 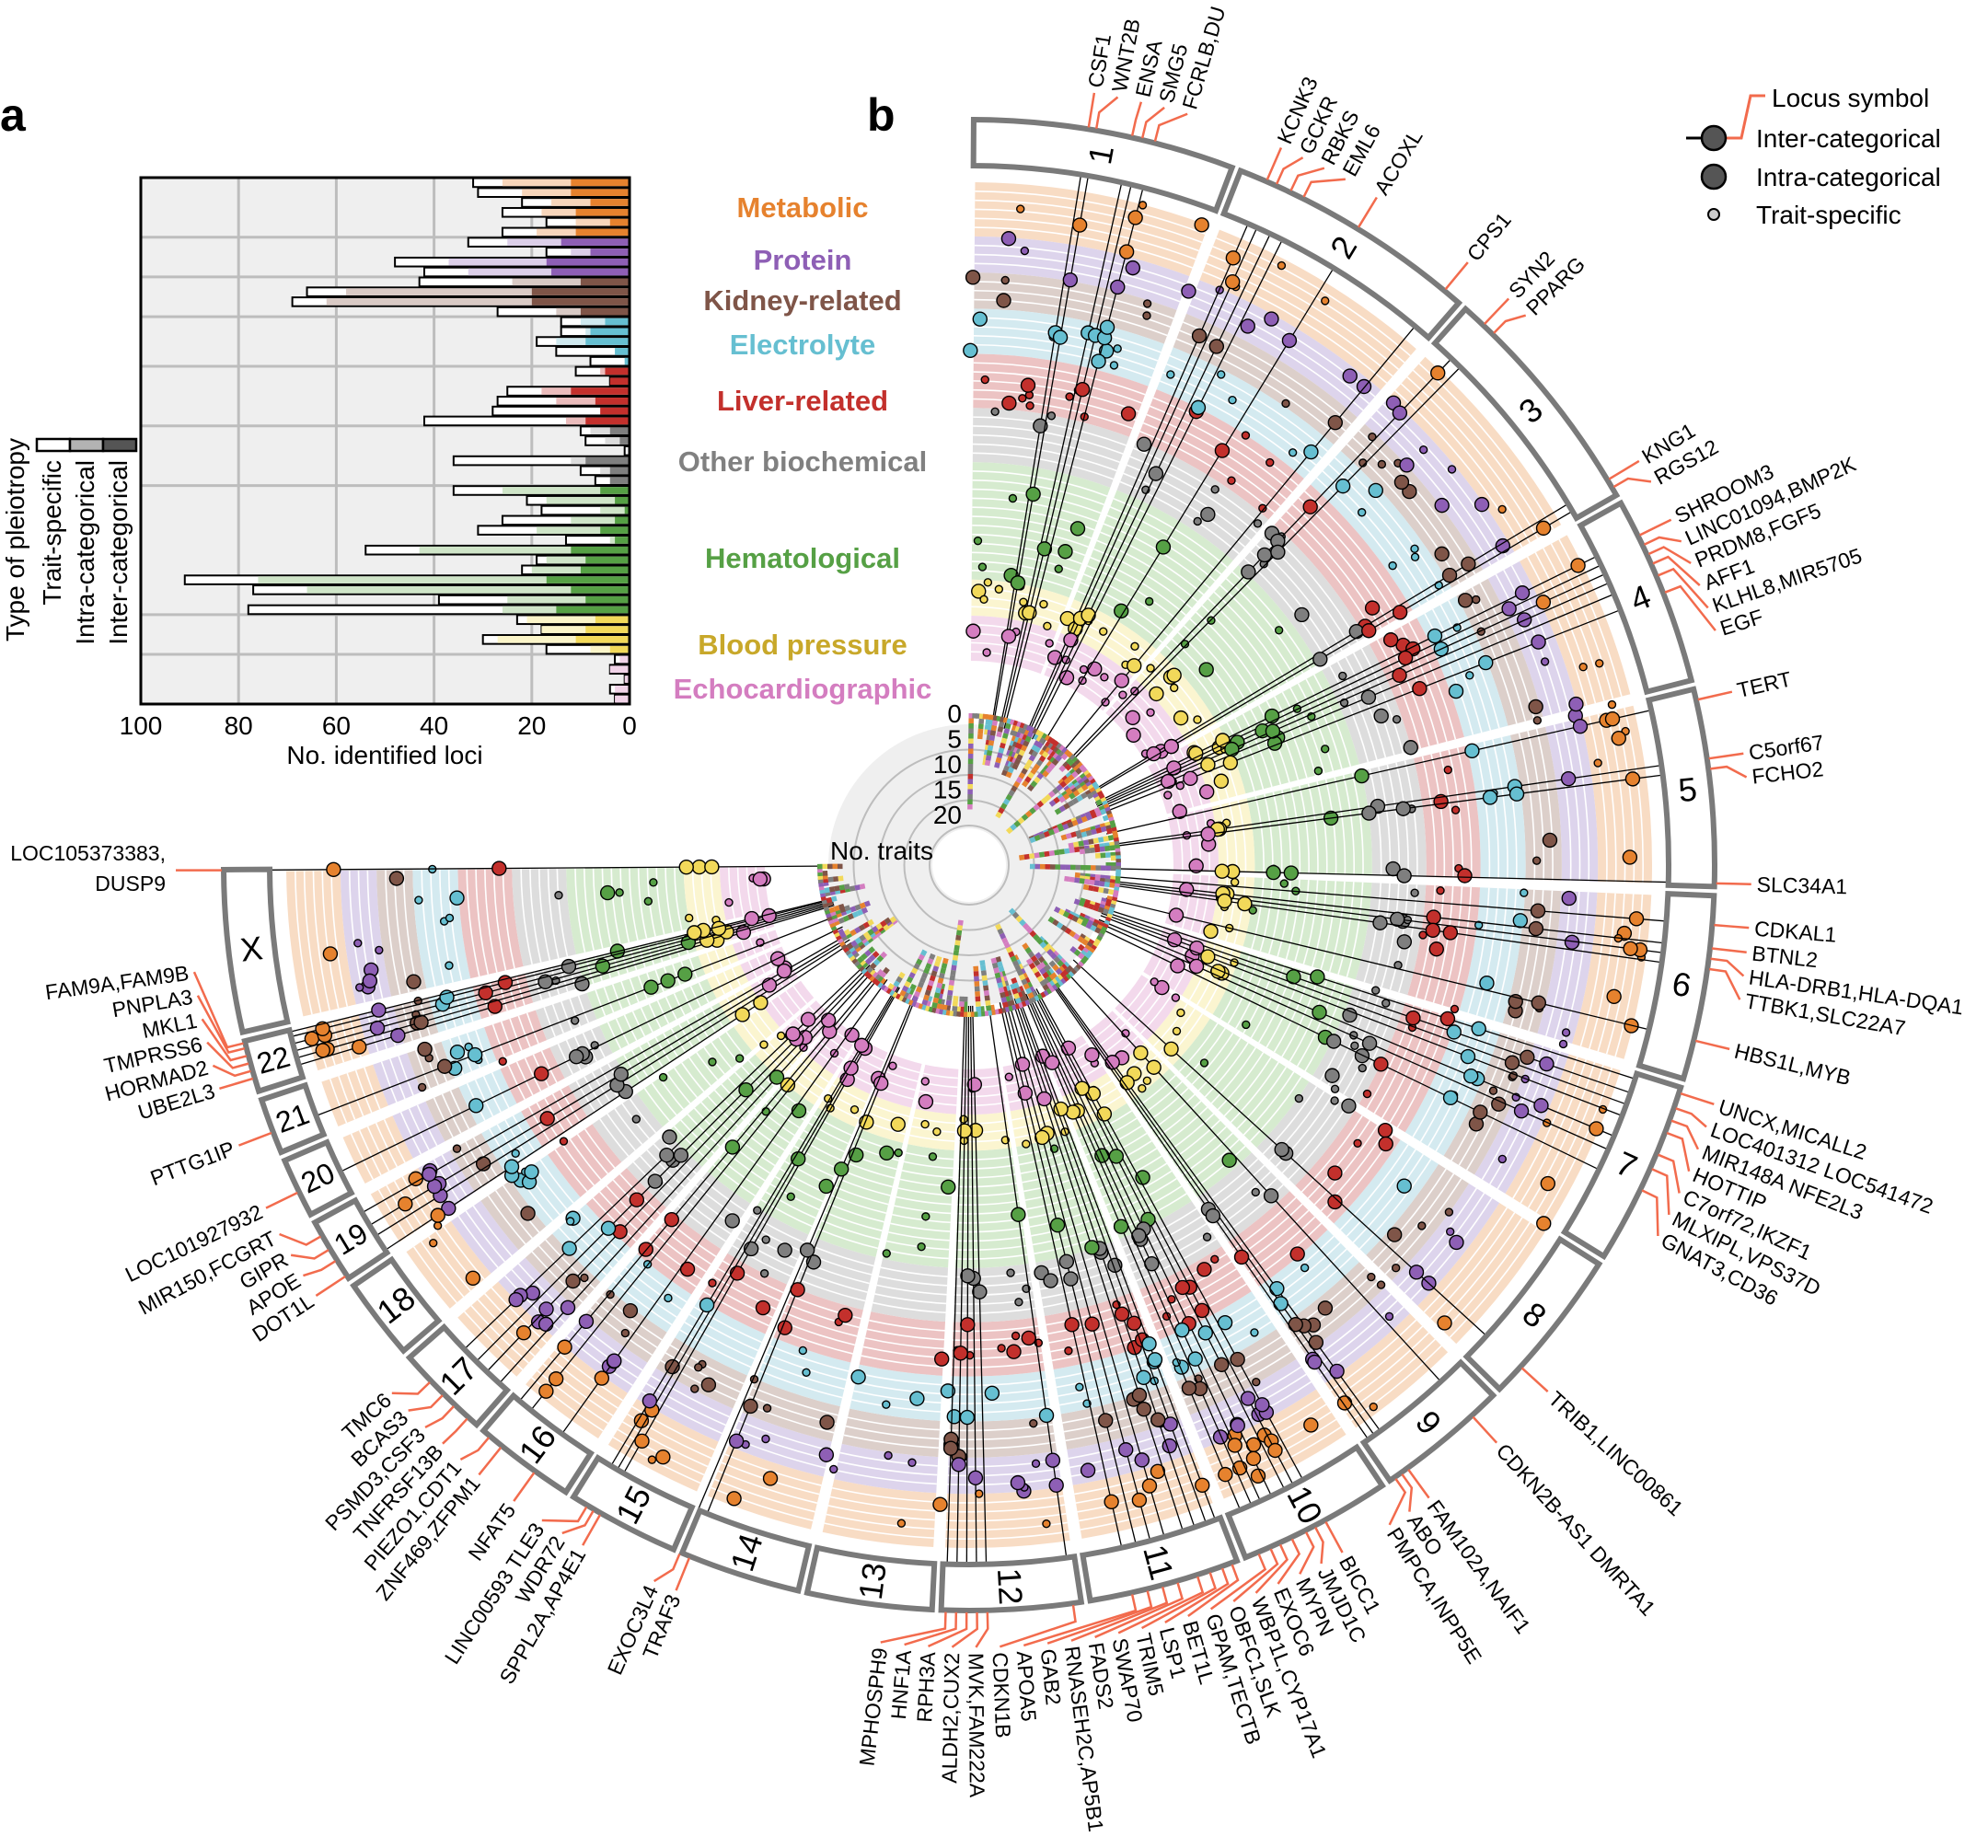 What do you see at coordinates (628, 1127) in the screenshot?
I see `band-other-biochemical` at bounding box center [628, 1127].